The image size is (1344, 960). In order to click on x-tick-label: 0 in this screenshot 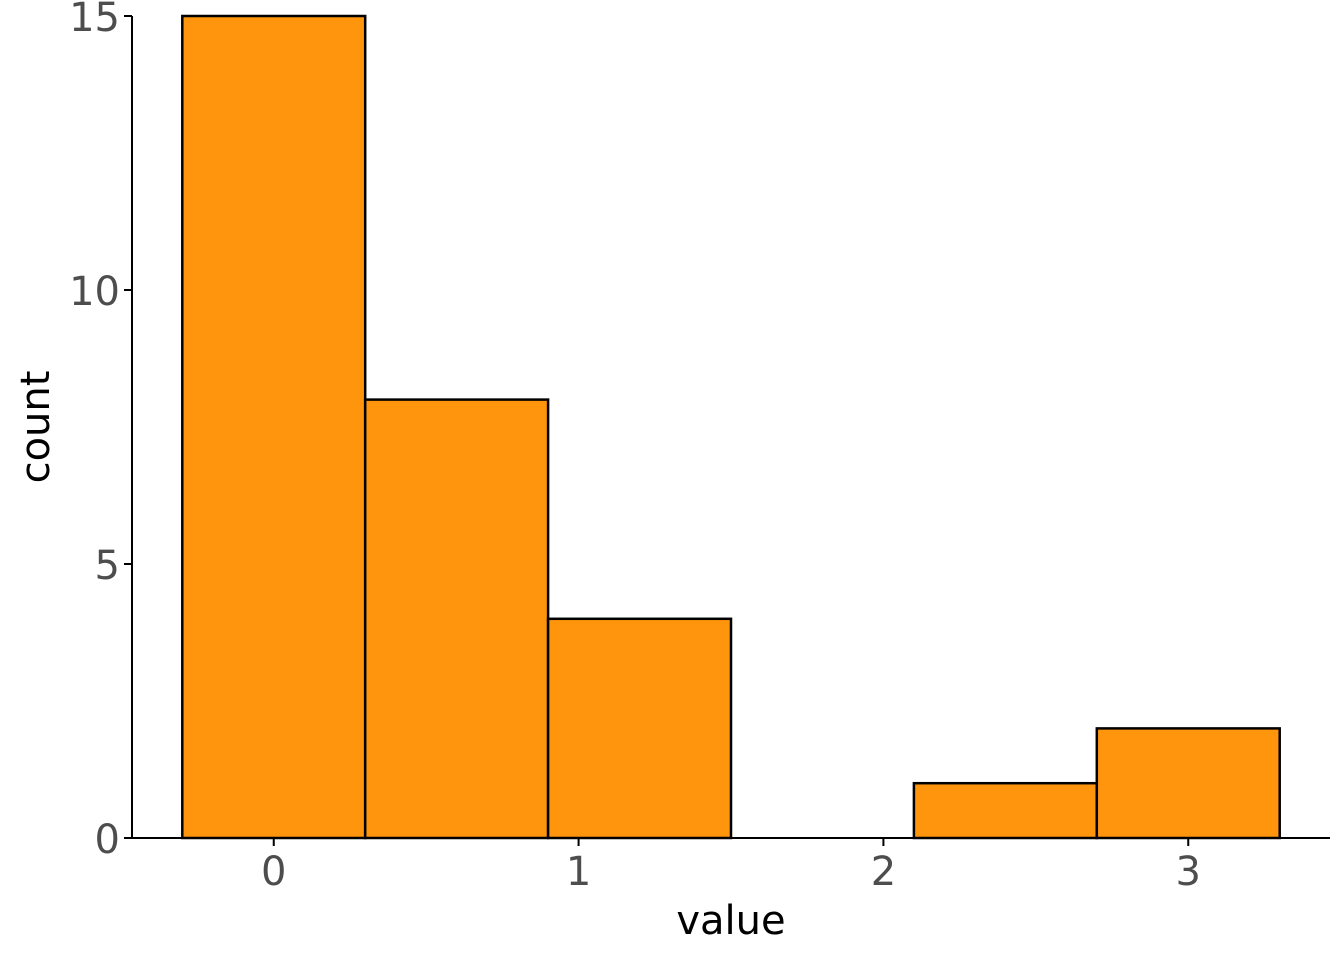, I will do `click(273, 872)`.